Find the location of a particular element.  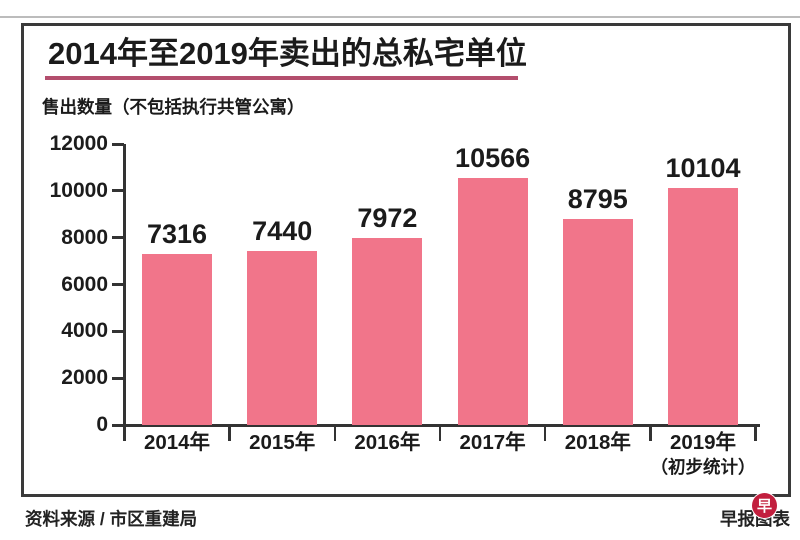

x-axis-label: 2019年 is located at coordinates (703, 442).